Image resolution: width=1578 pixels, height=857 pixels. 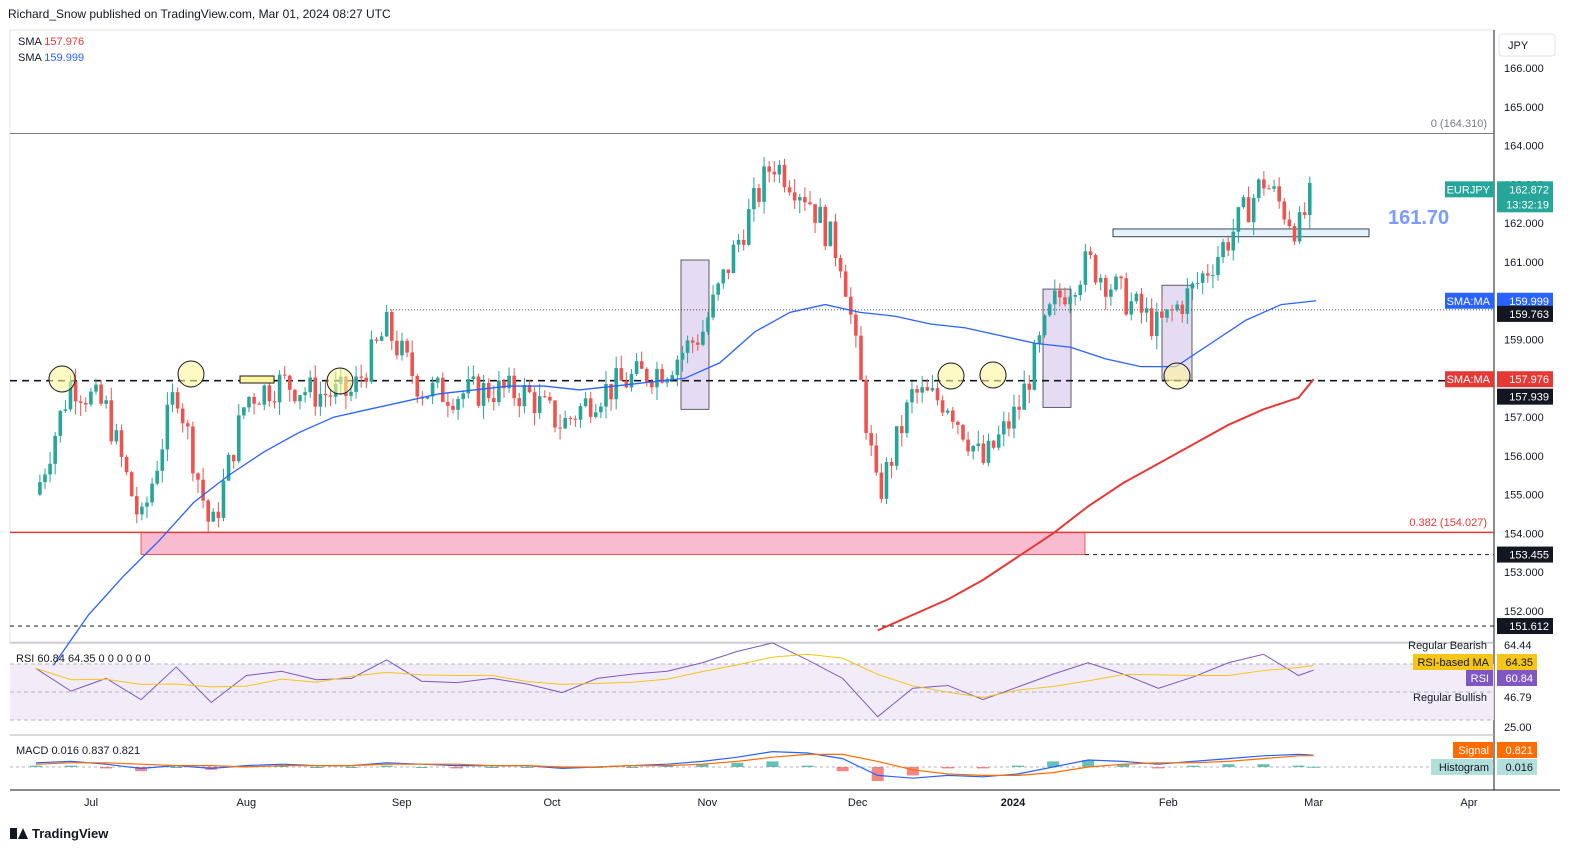 I want to click on rsi-regular-bullish-label: Regular Bullish, so click(x=1450, y=698).